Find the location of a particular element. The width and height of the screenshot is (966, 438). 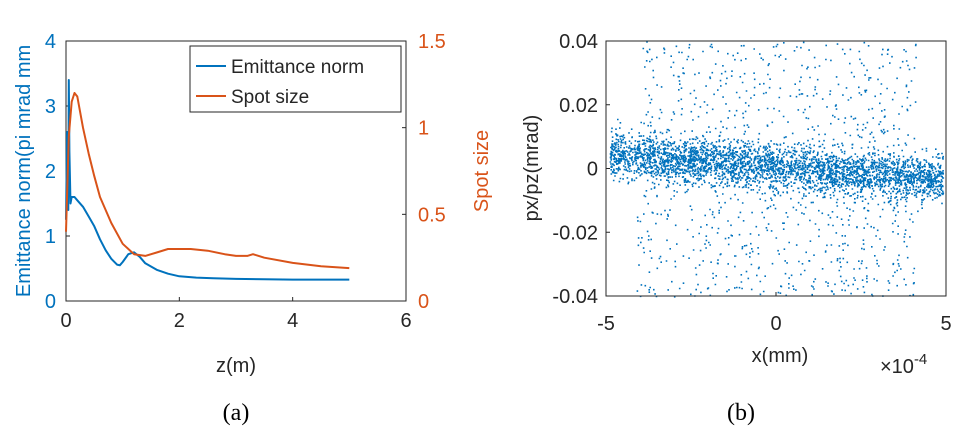

panel-b-y-axis-label: px/pz(mrad) is located at coordinates (532, 168).